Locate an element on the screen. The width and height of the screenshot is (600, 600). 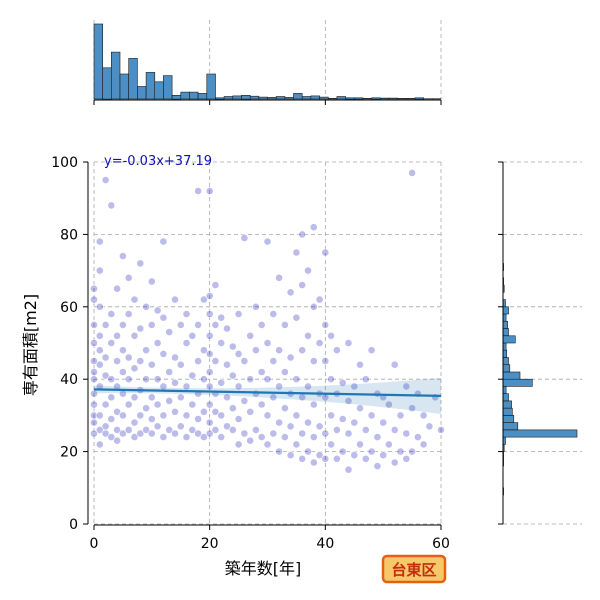
ward-badge-label: 台東区 is located at coordinates (413, 570).